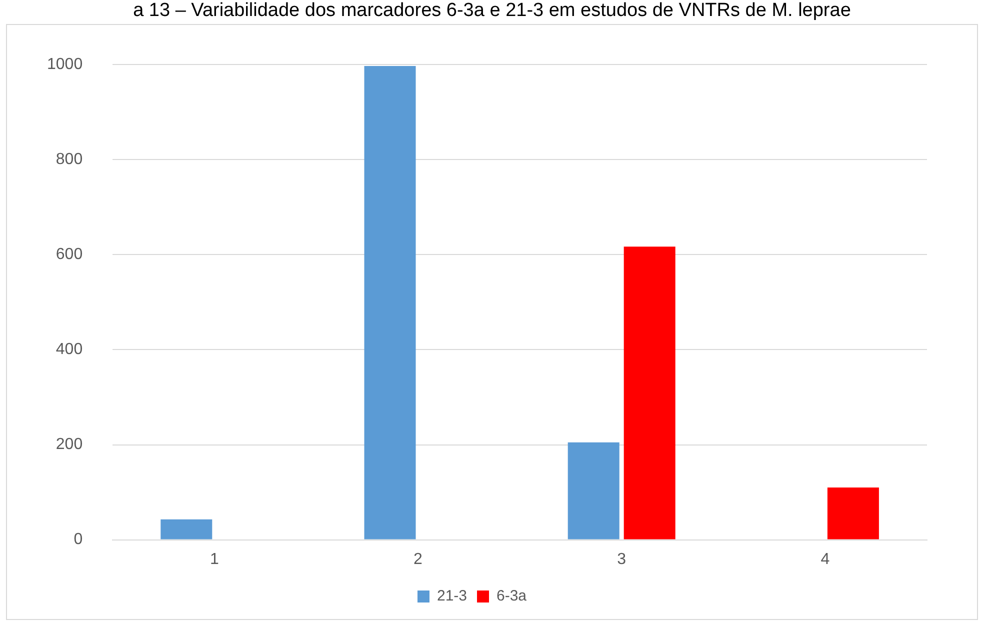  Describe the element at coordinates (214, 559) in the screenshot. I see `x-tick-label: 1` at that location.